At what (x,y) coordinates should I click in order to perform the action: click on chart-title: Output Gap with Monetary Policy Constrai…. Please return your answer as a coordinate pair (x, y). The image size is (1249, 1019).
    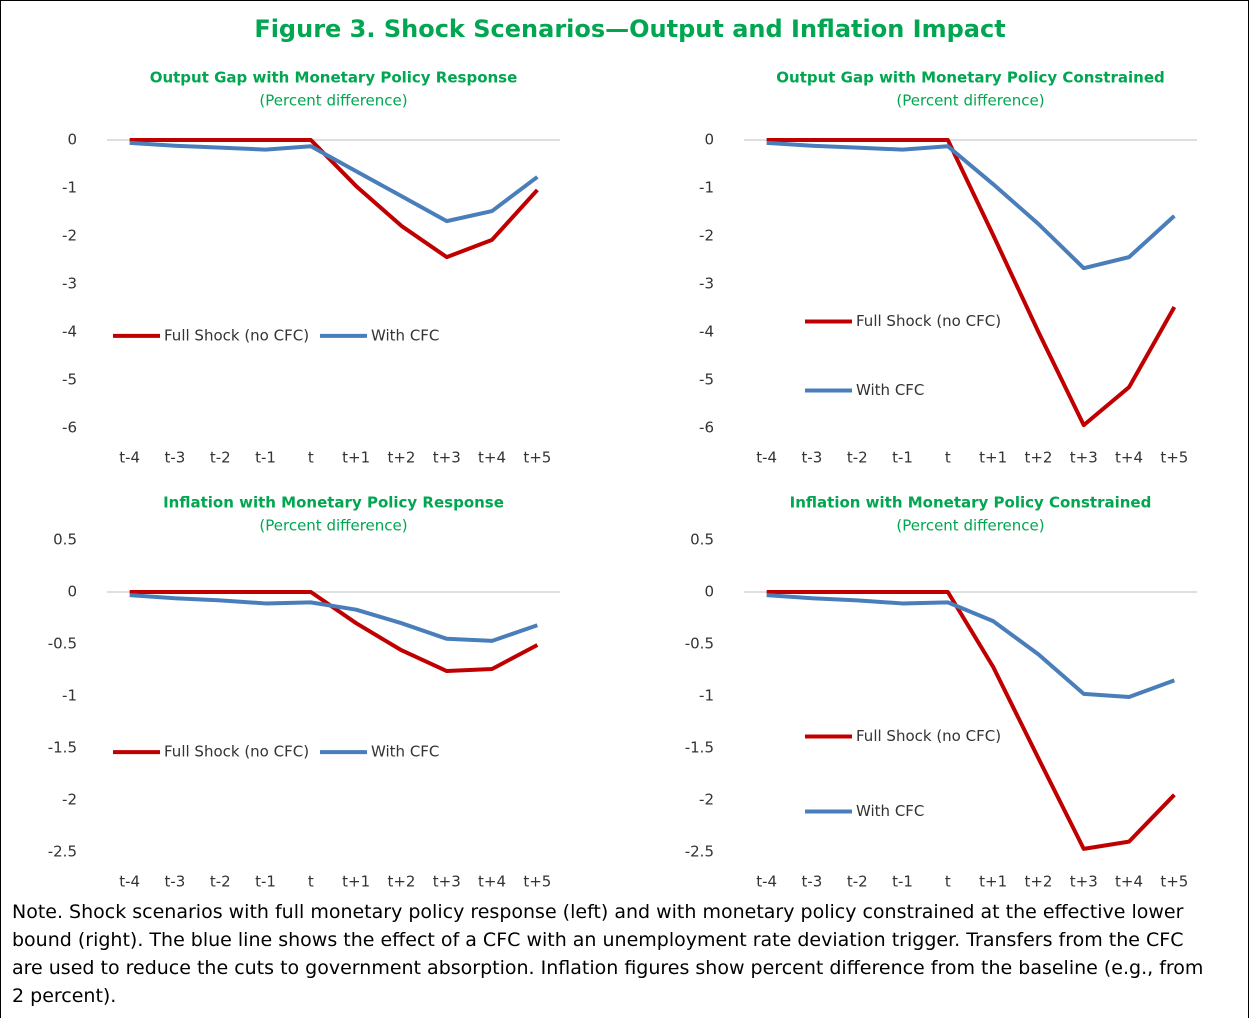
    Looking at the image, I should click on (970, 78).